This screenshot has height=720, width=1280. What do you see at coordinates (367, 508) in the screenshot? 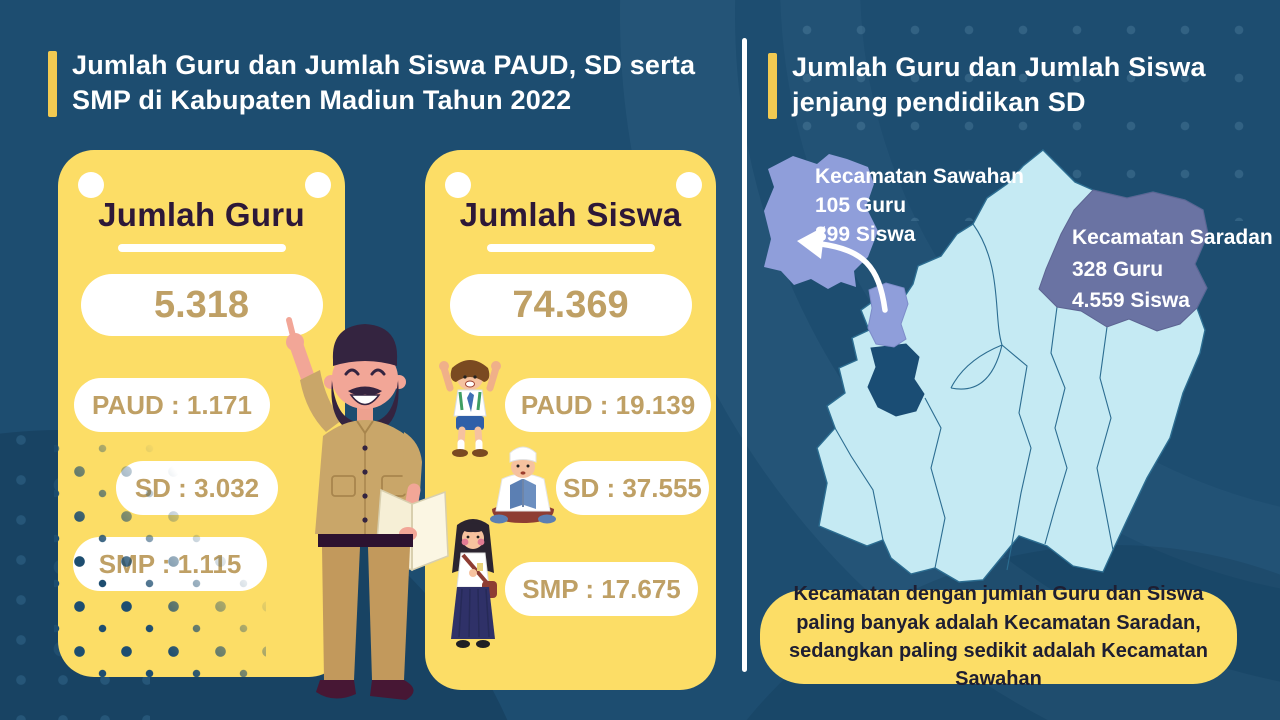
I see `teacher-illustration-icon` at bounding box center [367, 508].